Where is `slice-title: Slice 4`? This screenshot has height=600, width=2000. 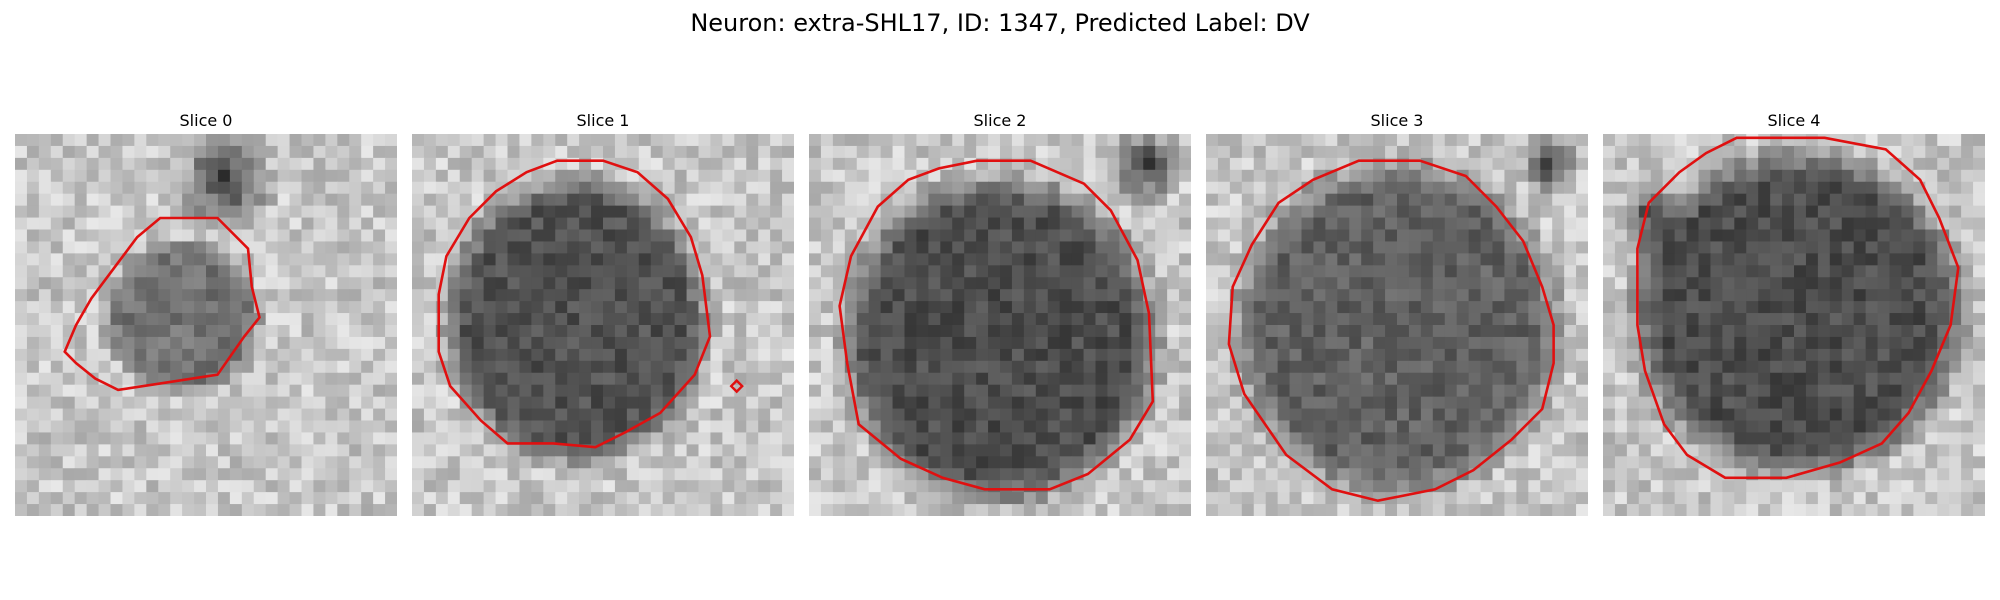 slice-title: Slice 4 is located at coordinates (1794, 120).